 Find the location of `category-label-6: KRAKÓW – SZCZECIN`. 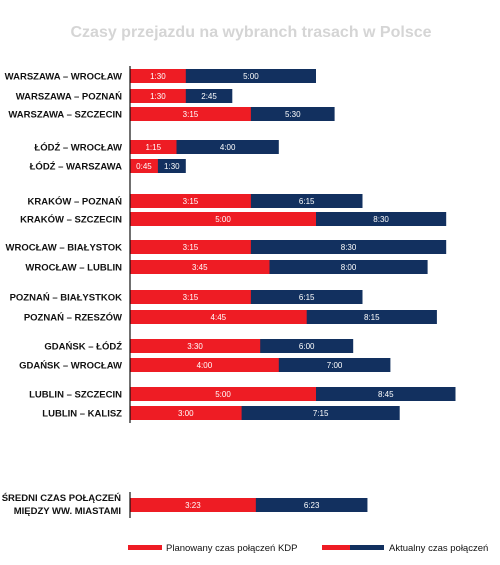

category-label-6: KRAKÓW – SZCZECIN is located at coordinates (71, 220).